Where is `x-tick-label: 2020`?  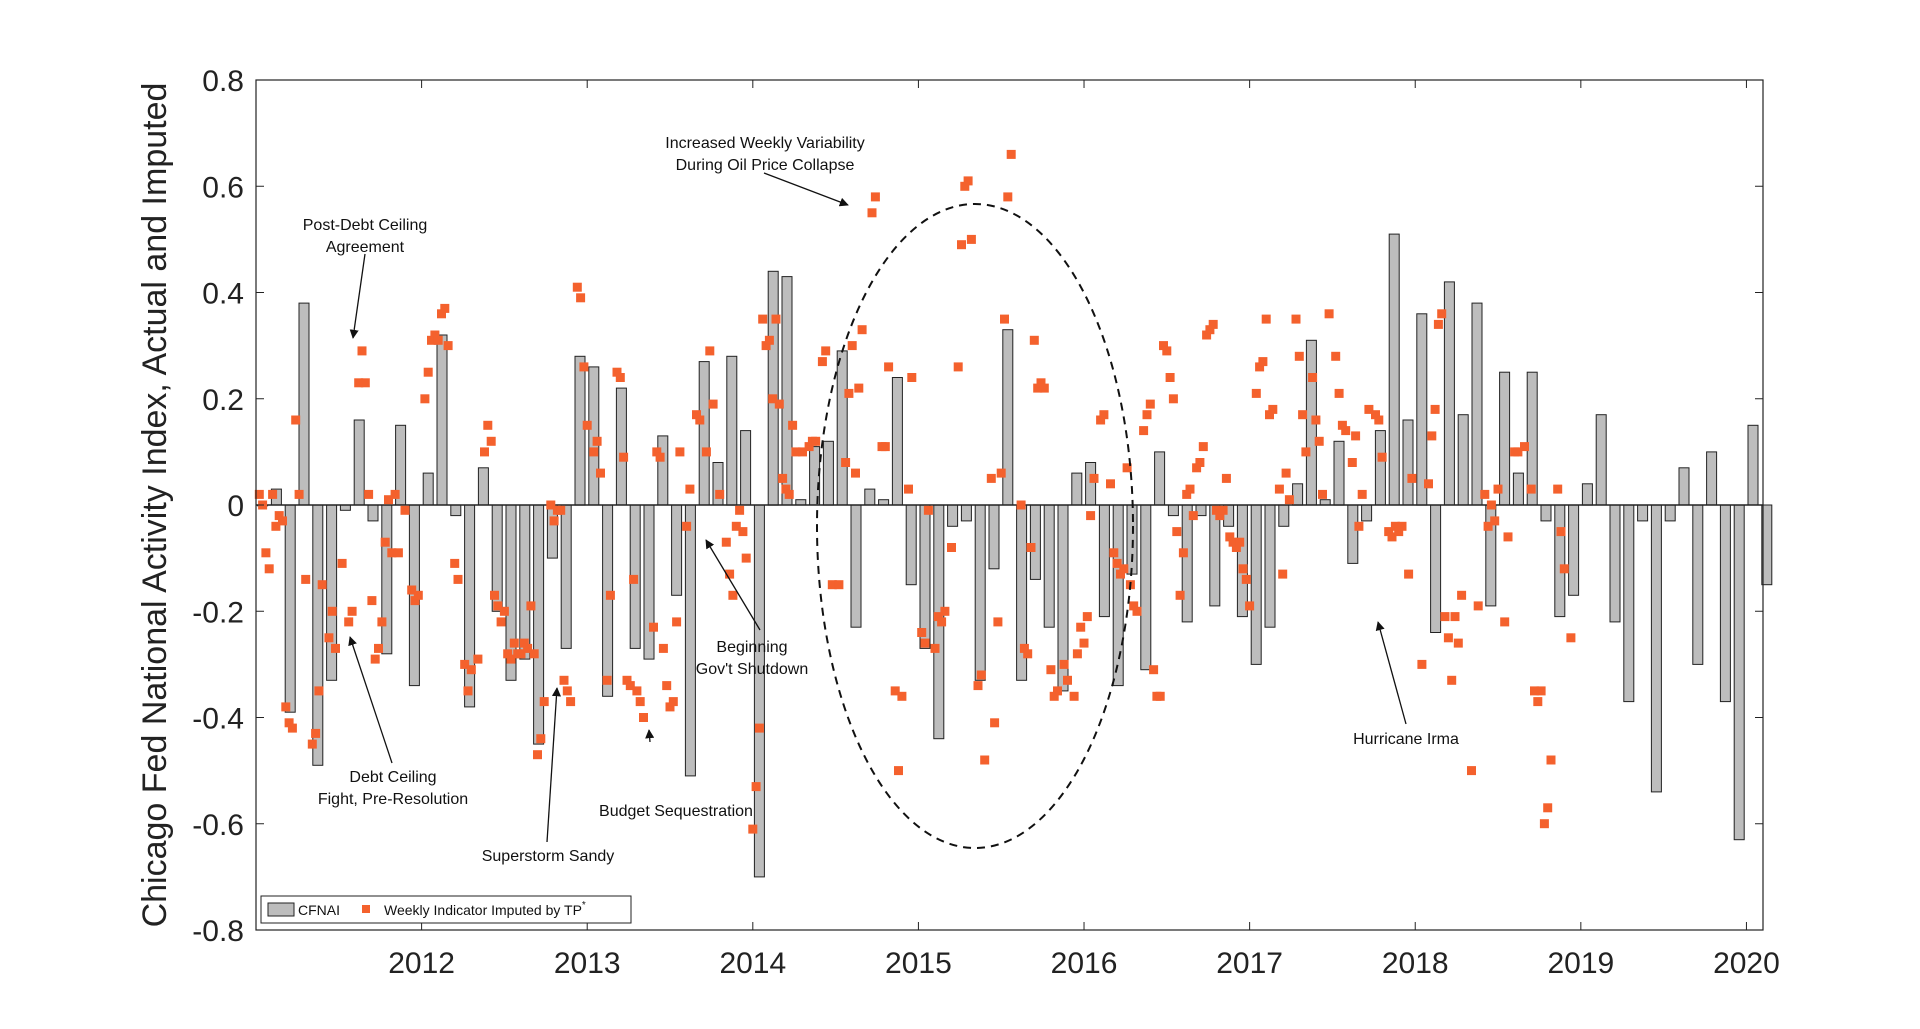
x-tick-label: 2020 is located at coordinates (1746, 963).